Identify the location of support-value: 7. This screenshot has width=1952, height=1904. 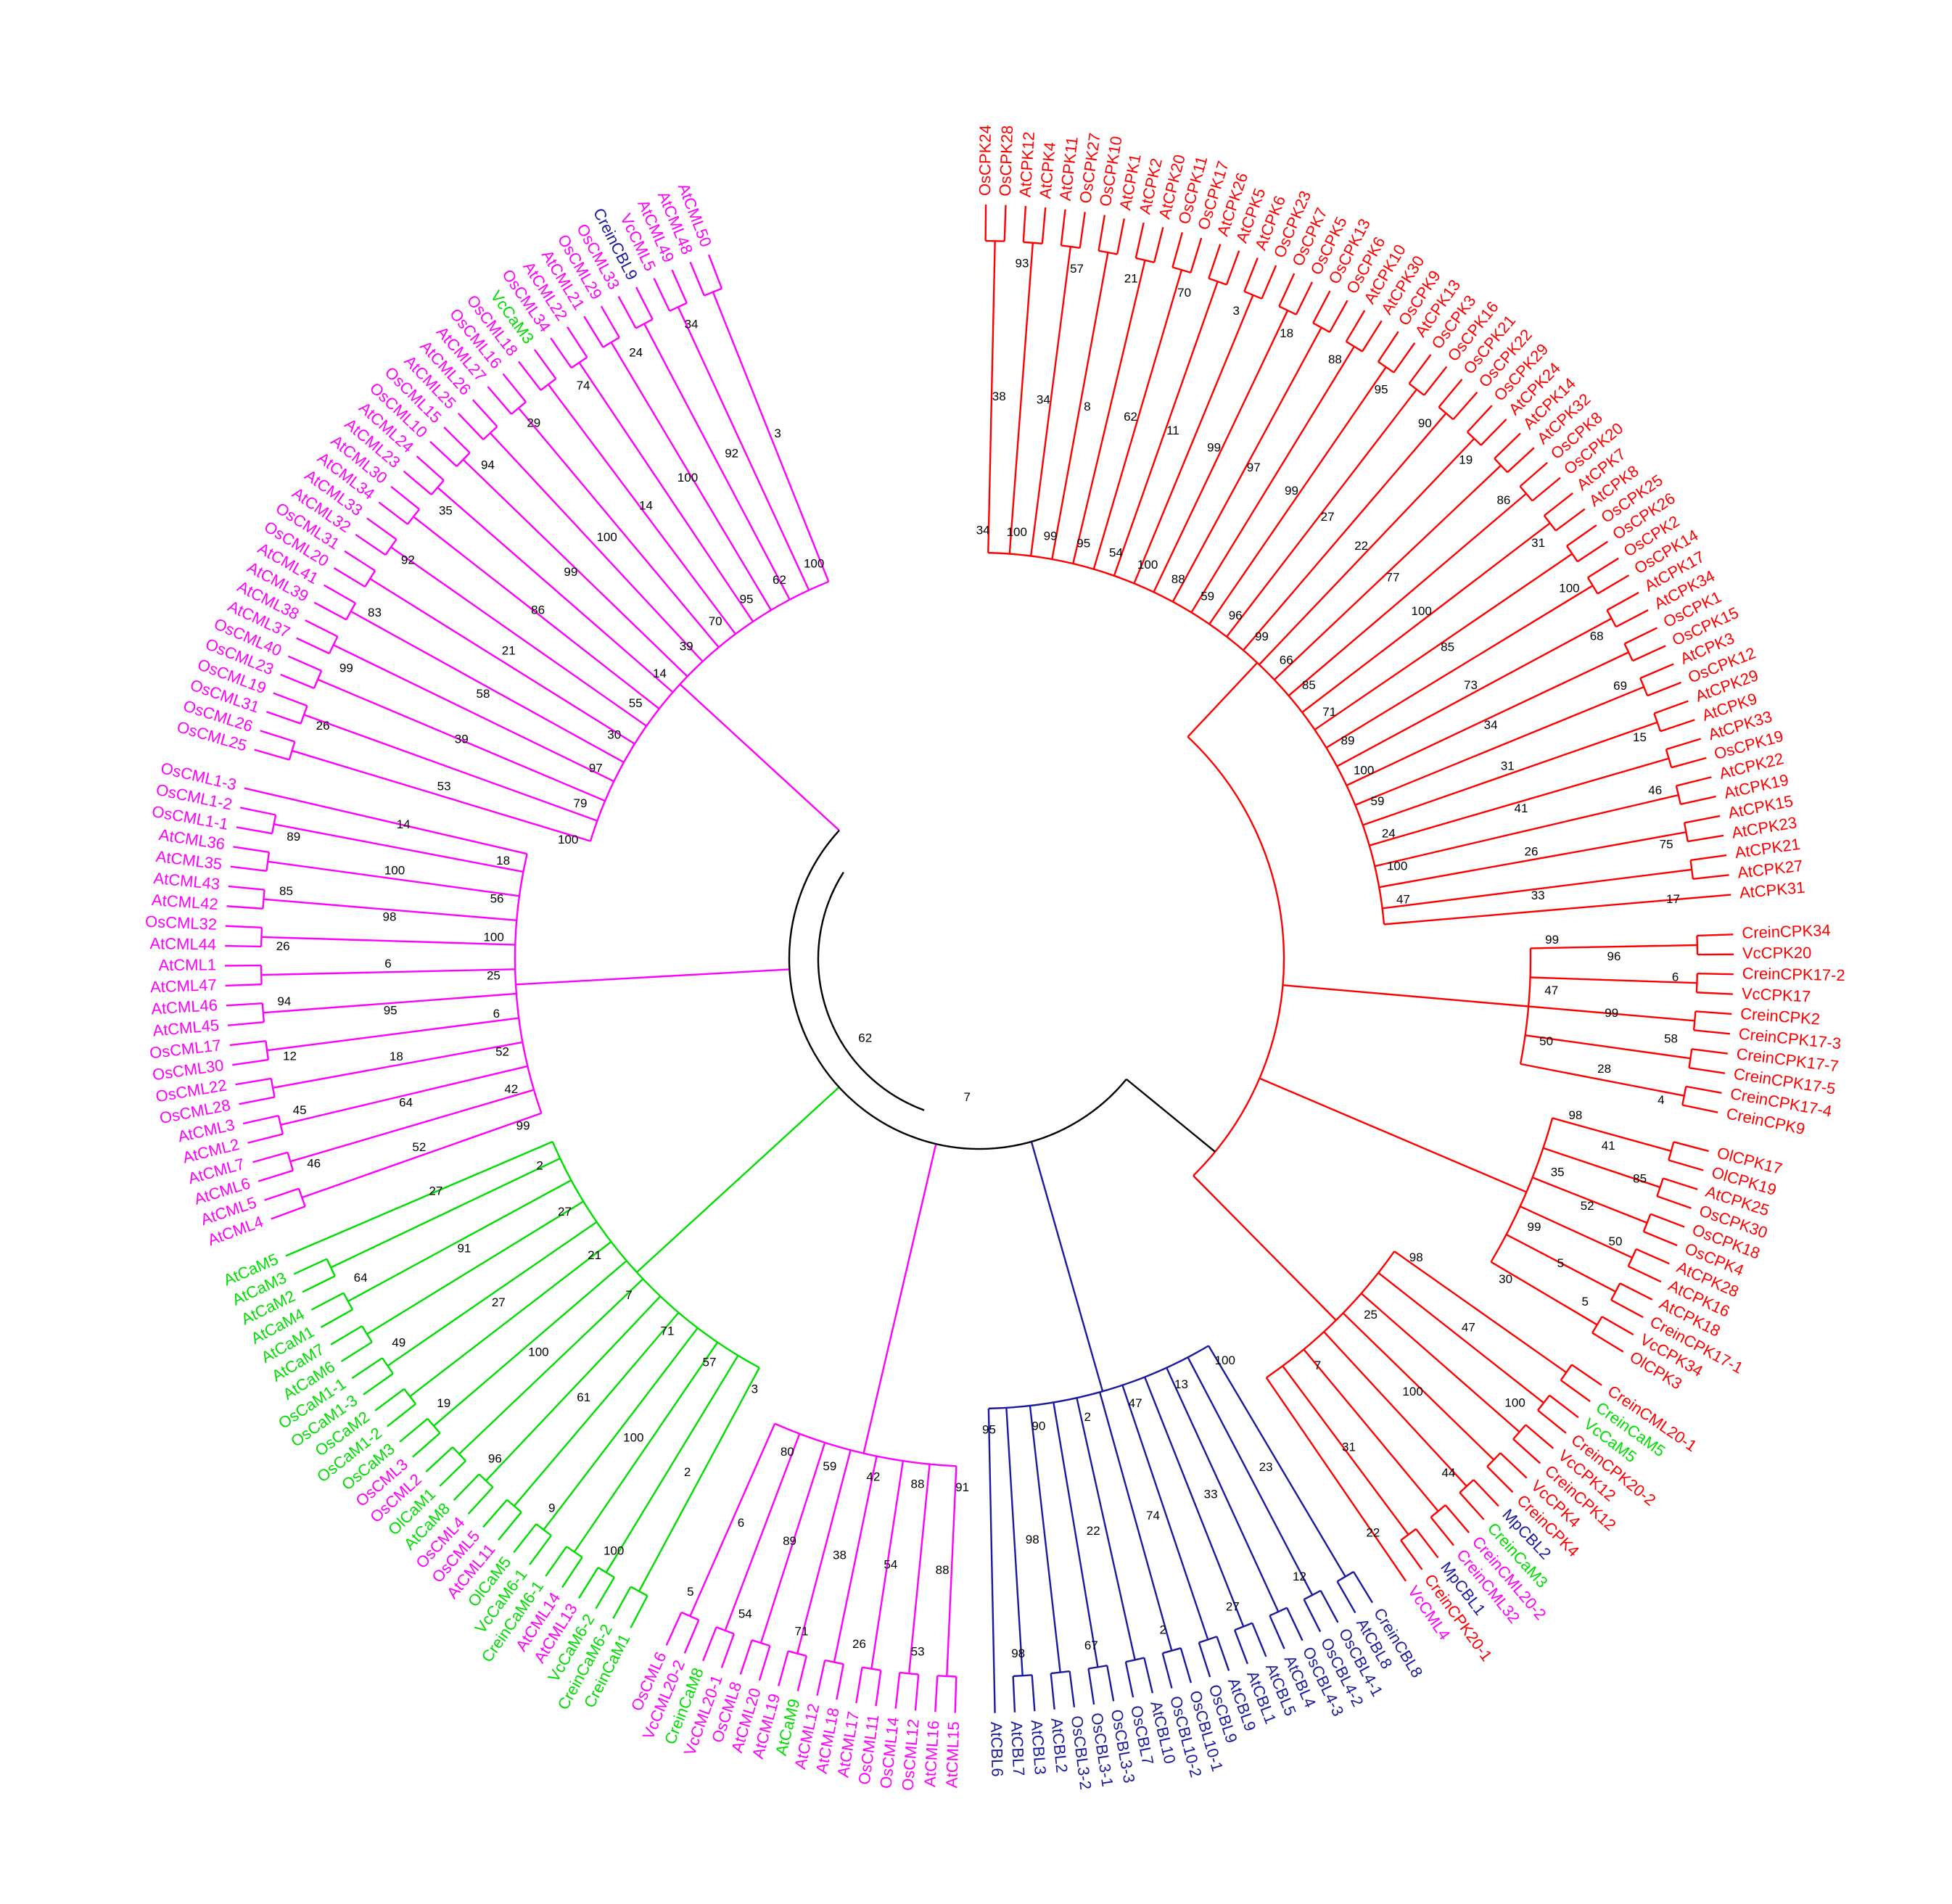
(628, 1295).